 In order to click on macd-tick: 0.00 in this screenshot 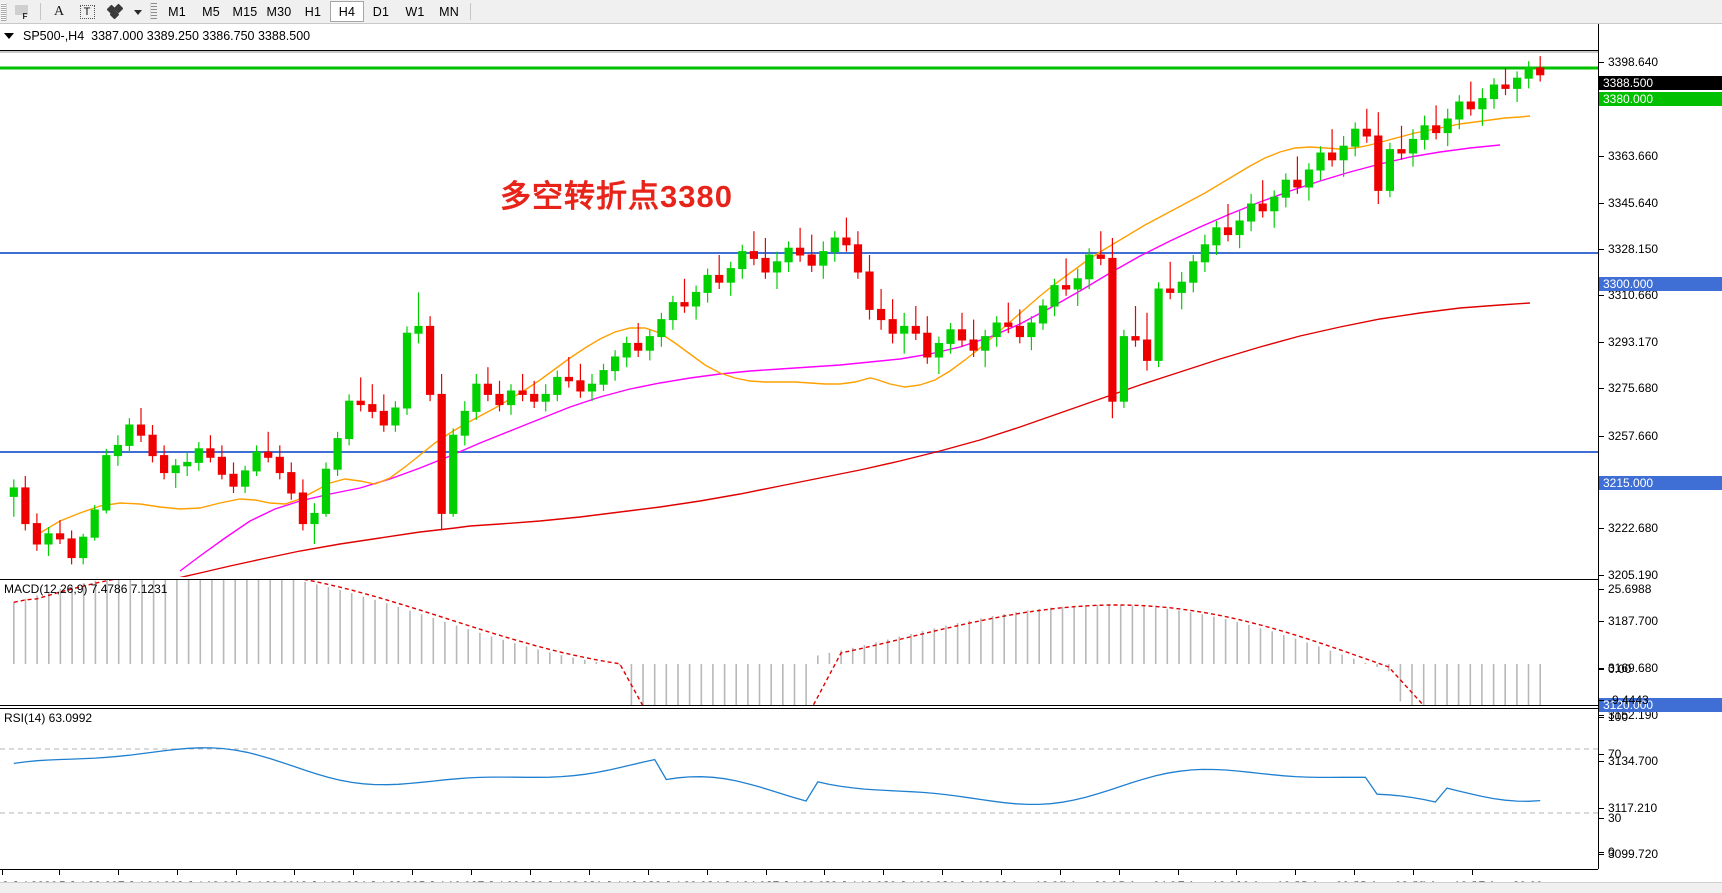, I will do `click(1615, 669)`.